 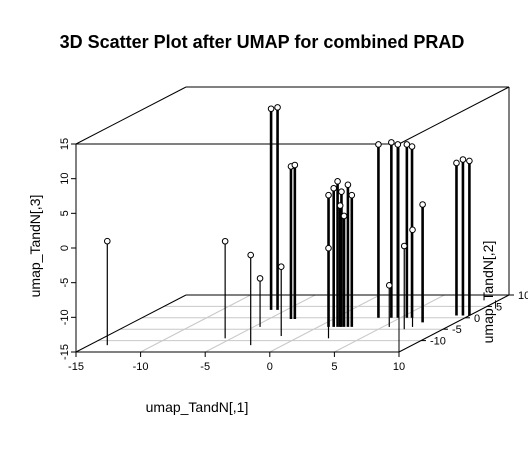 What do you see at coordinates (477, 319) in the screenshot?
I see `y-tick-label: 0` at bounding box center [477, 319].